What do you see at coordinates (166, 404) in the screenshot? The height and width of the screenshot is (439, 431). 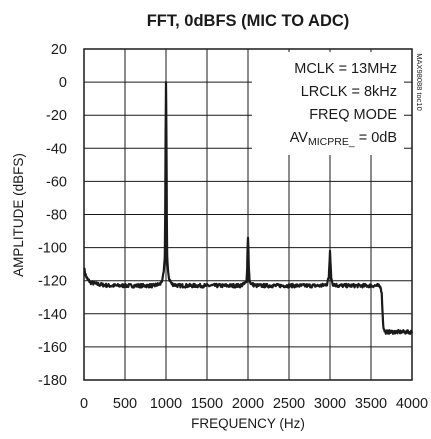 I see `x-tick-label: 1000` at bounding box center [166, 404].